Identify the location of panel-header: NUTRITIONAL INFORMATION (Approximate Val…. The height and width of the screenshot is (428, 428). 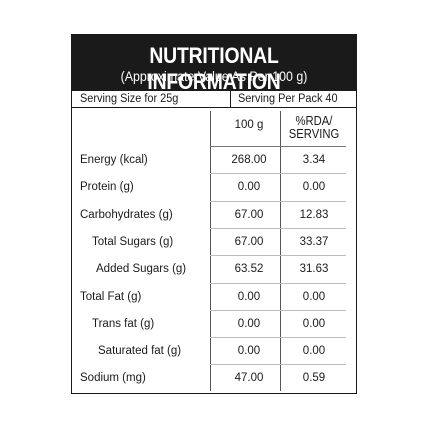
(214, 64).